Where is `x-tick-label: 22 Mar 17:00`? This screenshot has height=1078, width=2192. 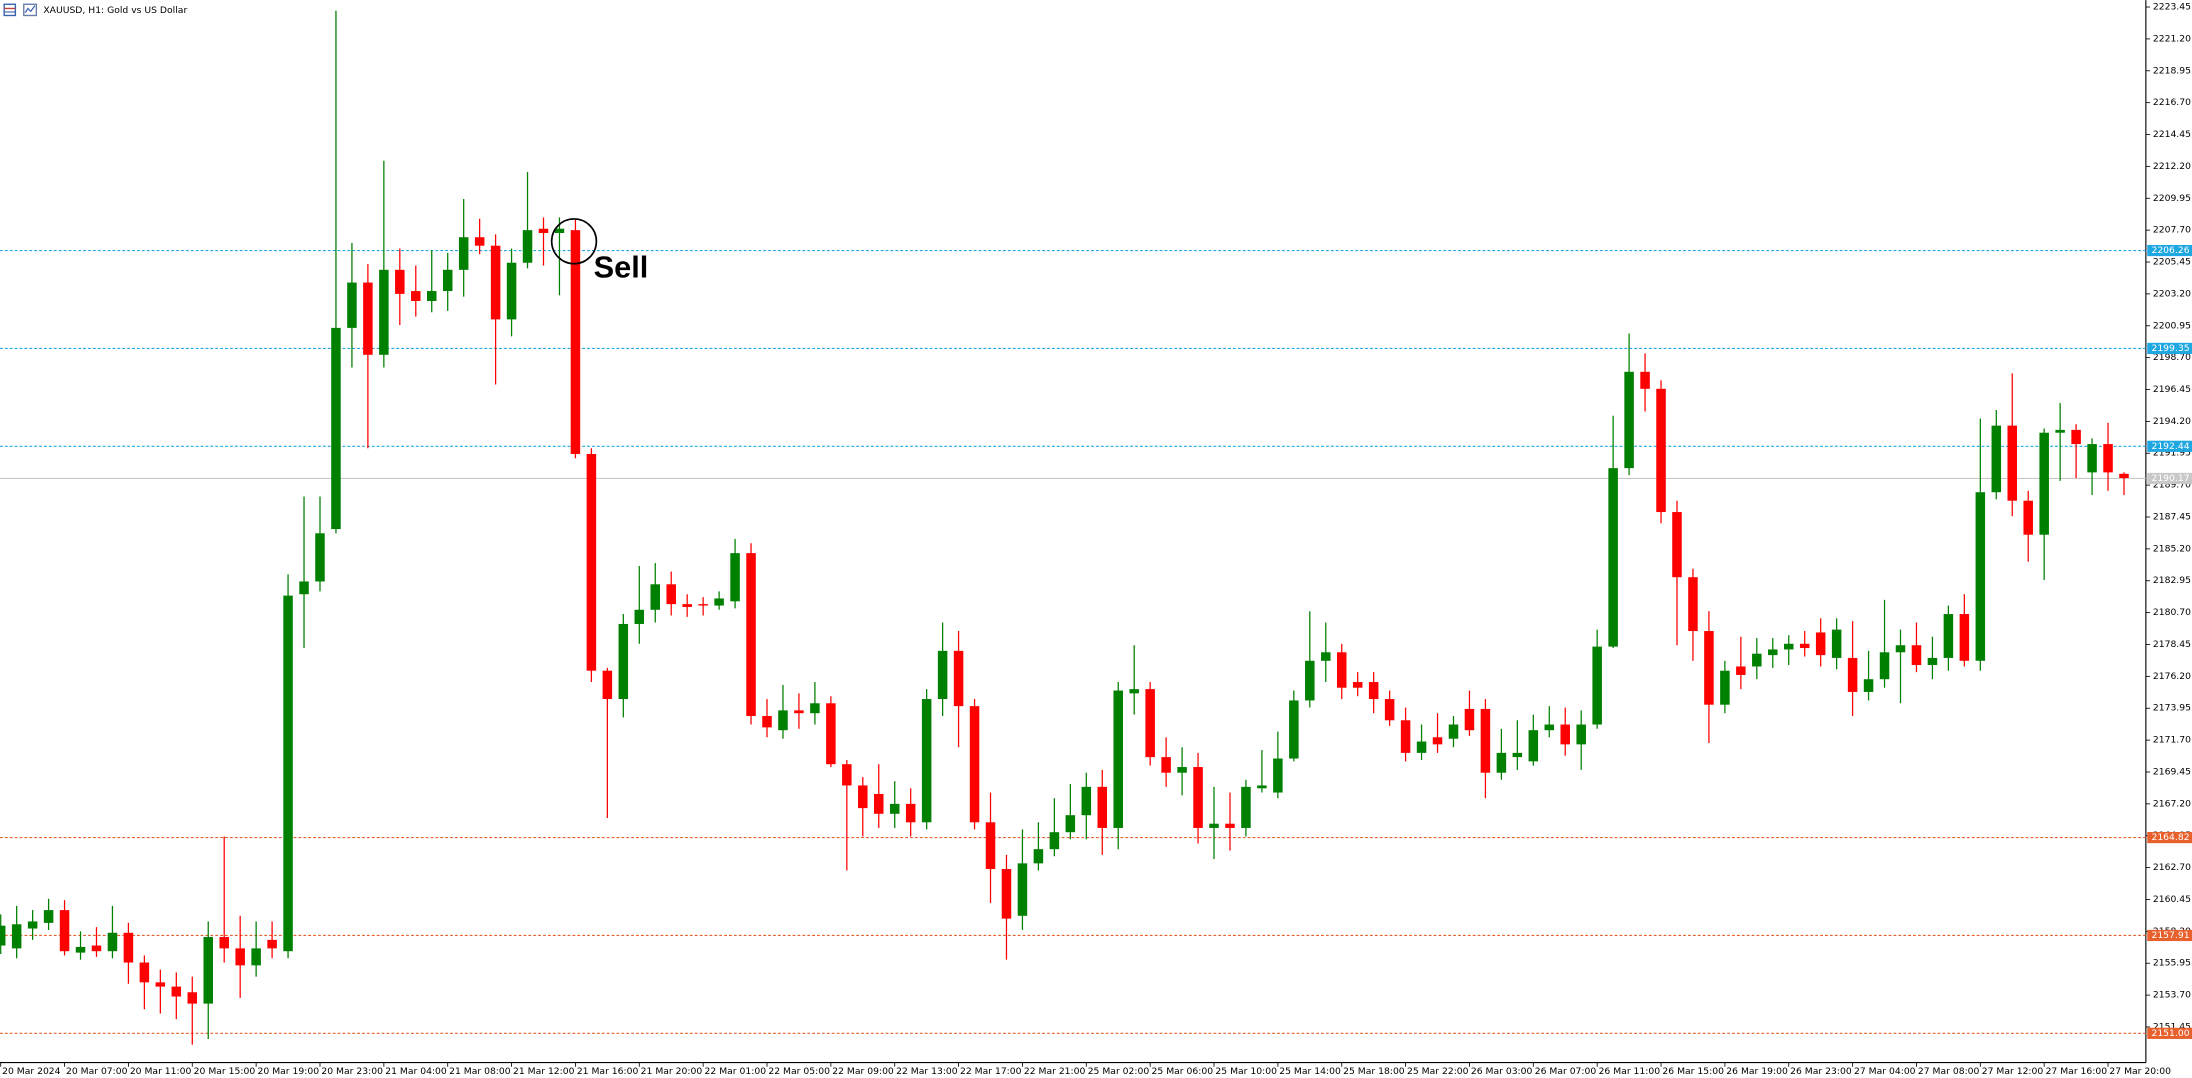
x-tick-label: 22 Mar 17:00 is located at coordinates (991, 1071).